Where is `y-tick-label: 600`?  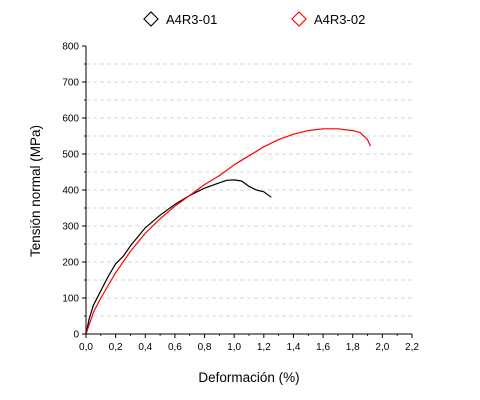
y-tick-label: 600 is located at coordinates (70, 119).